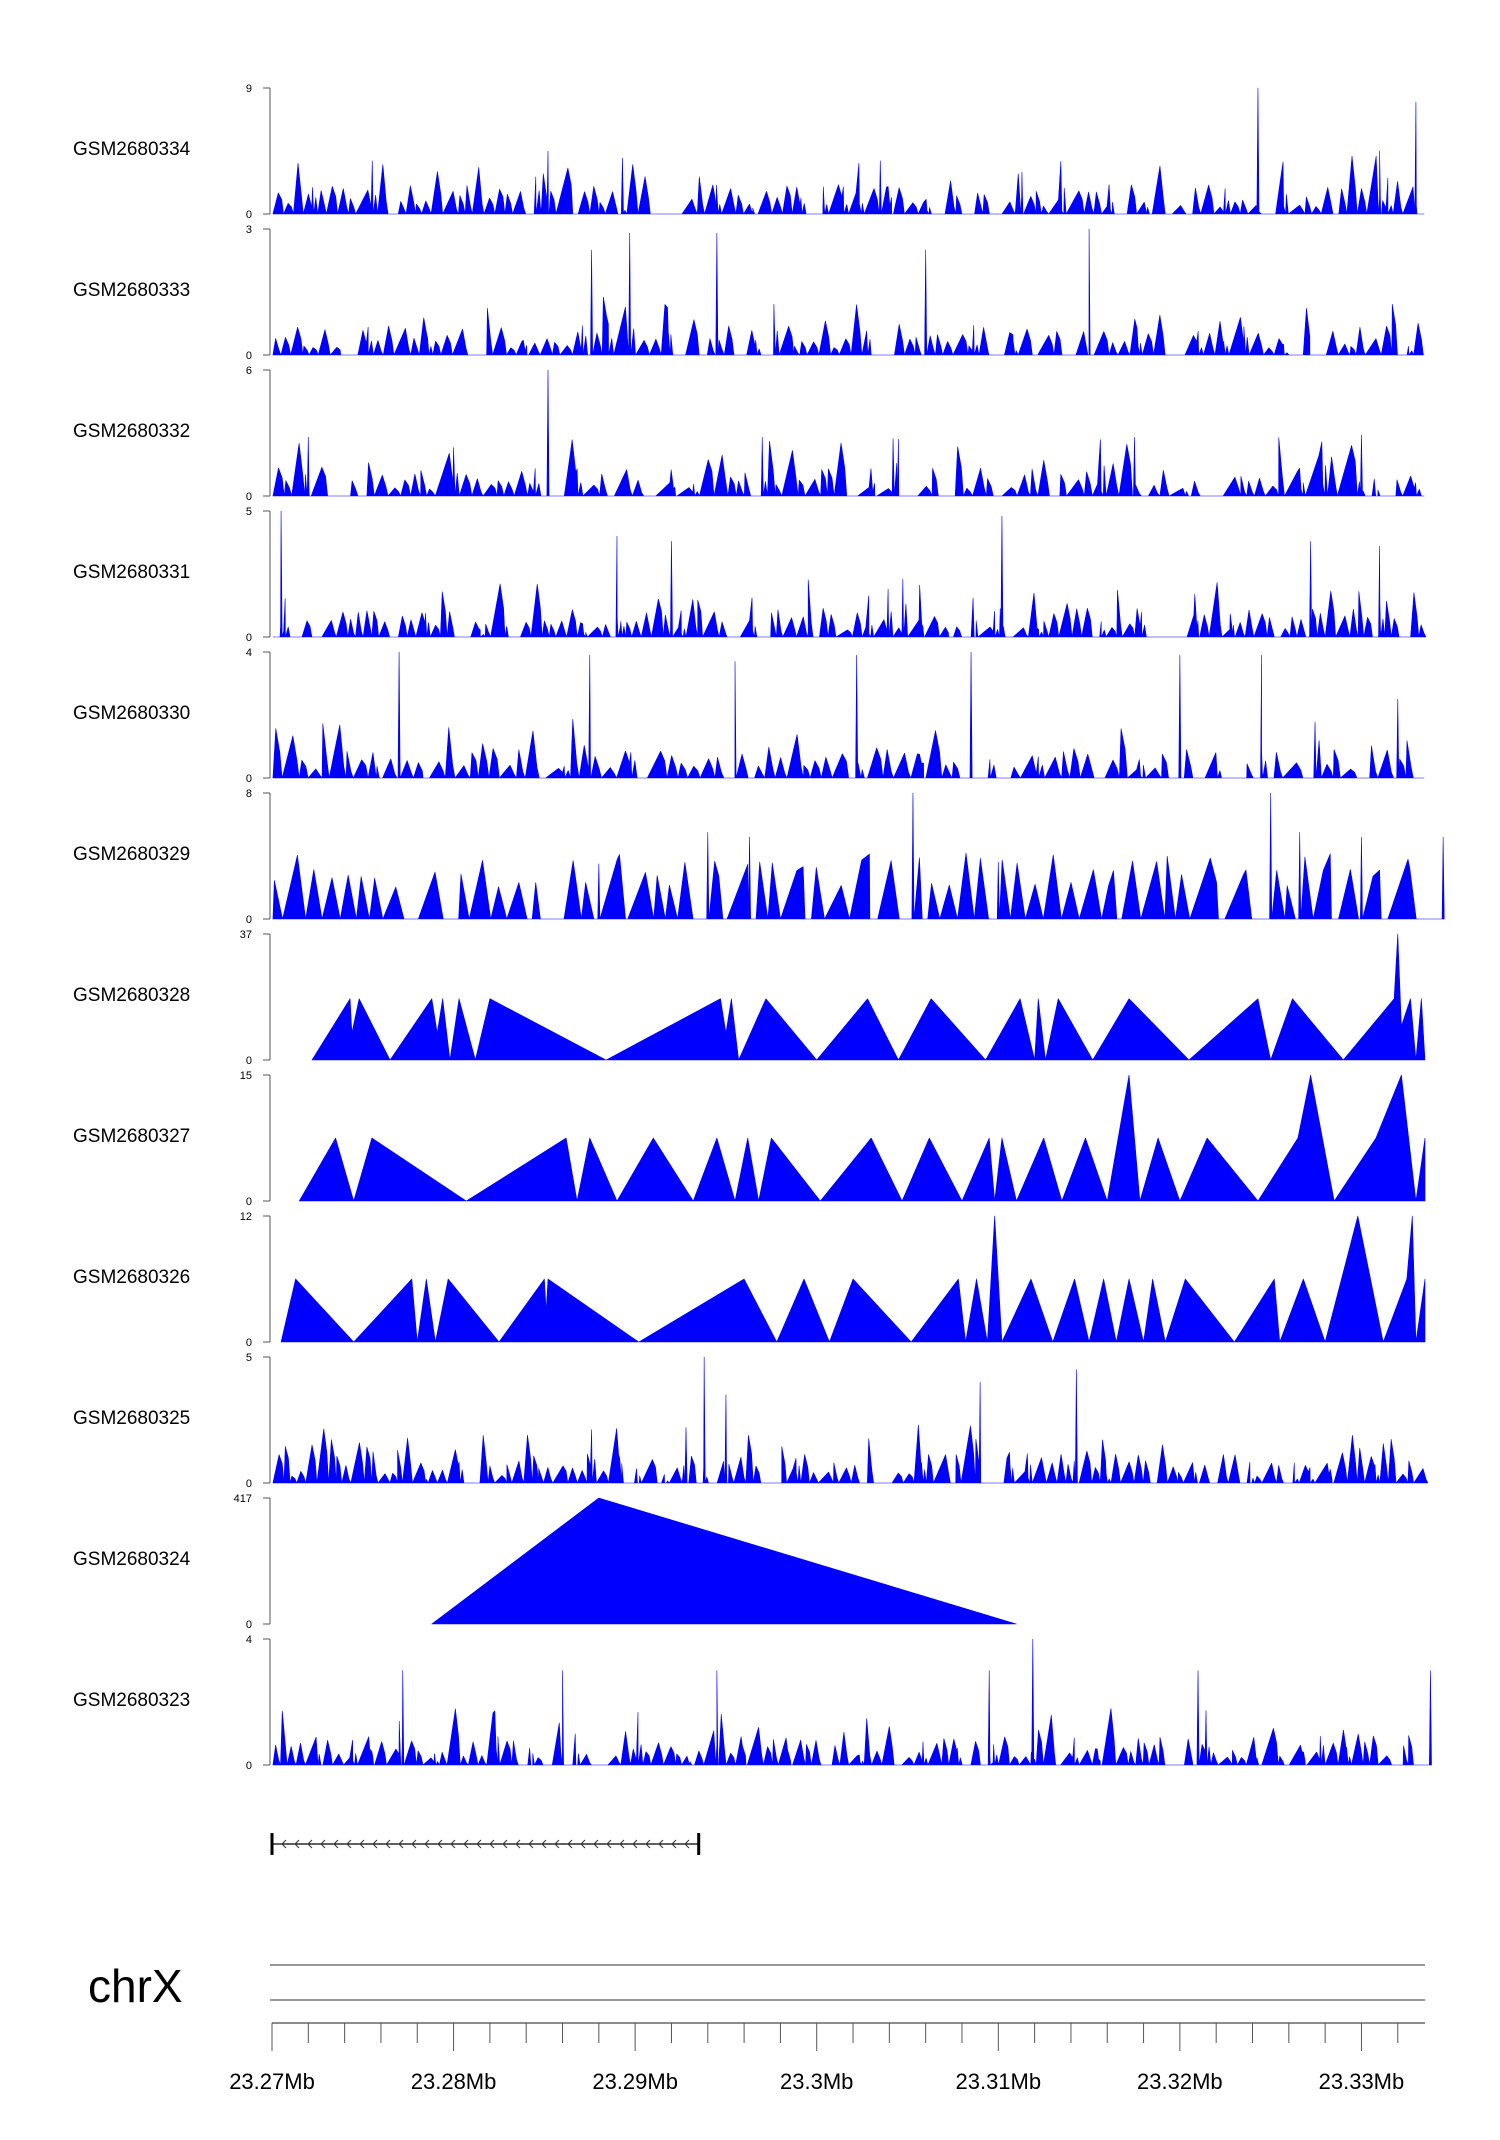 Image resolution: width=1500 pixels, height=2140 pixels. I want to click on x-tick-label: 23.29Mb, so click(635, 2081).